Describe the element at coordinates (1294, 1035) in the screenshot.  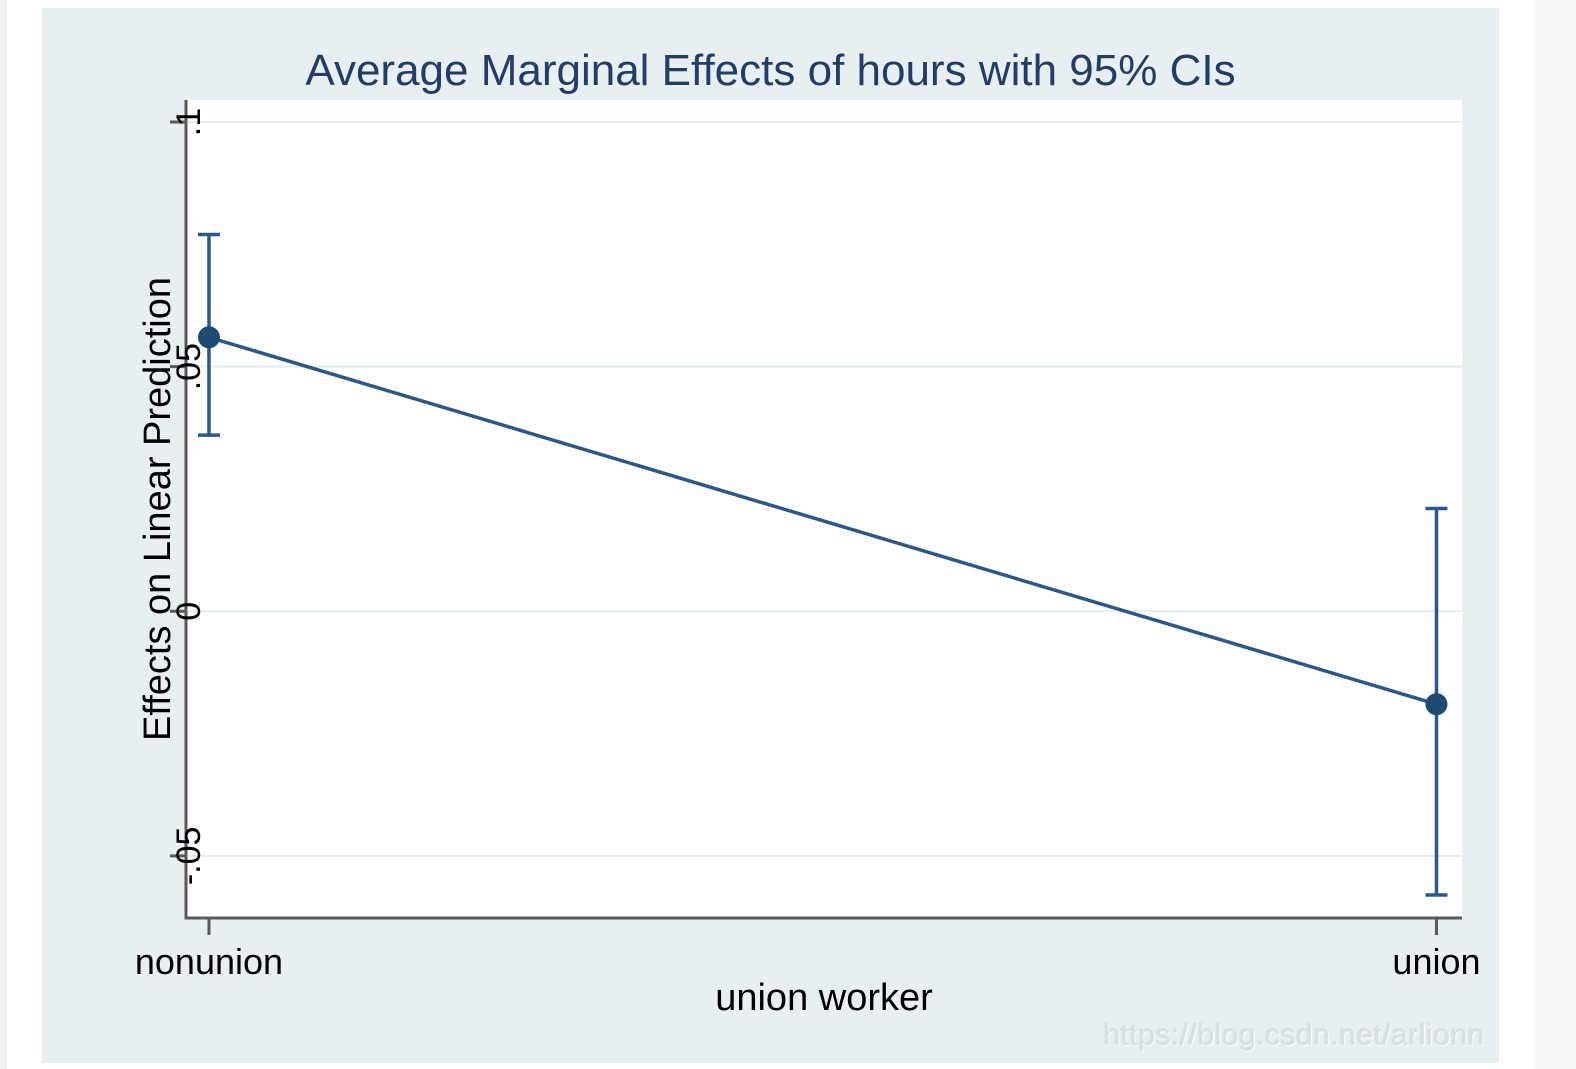
I see `watermark: https://blog.csdn.net/arlionn` at that location.